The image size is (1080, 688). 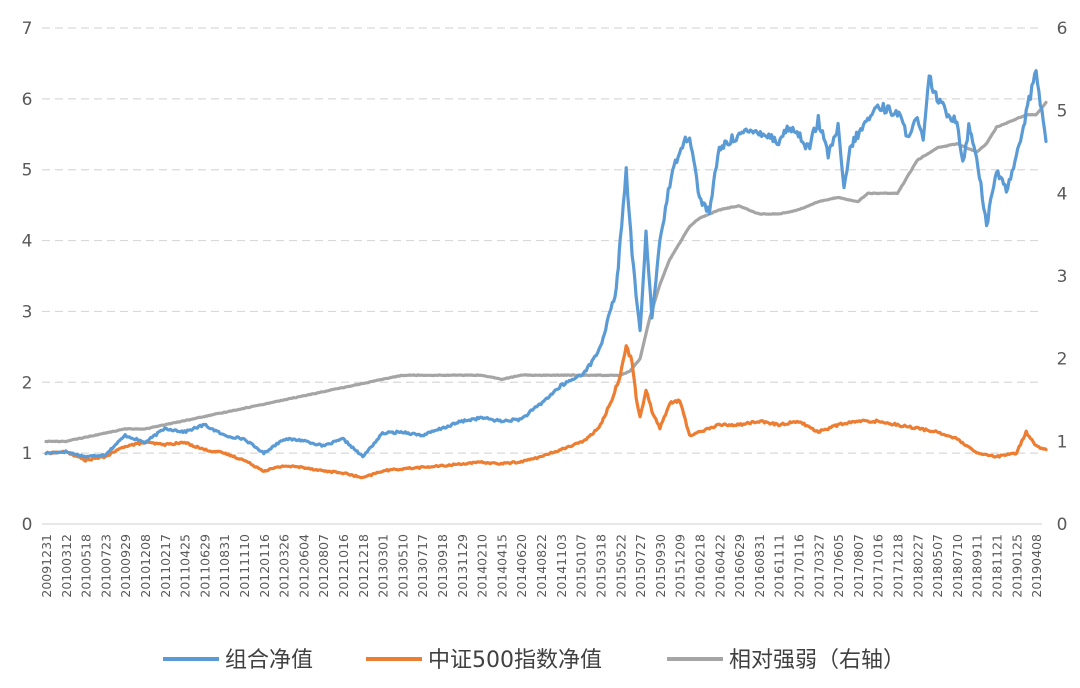 I want to click on x-tick-label: 20151209, so click(x=680, y=566).